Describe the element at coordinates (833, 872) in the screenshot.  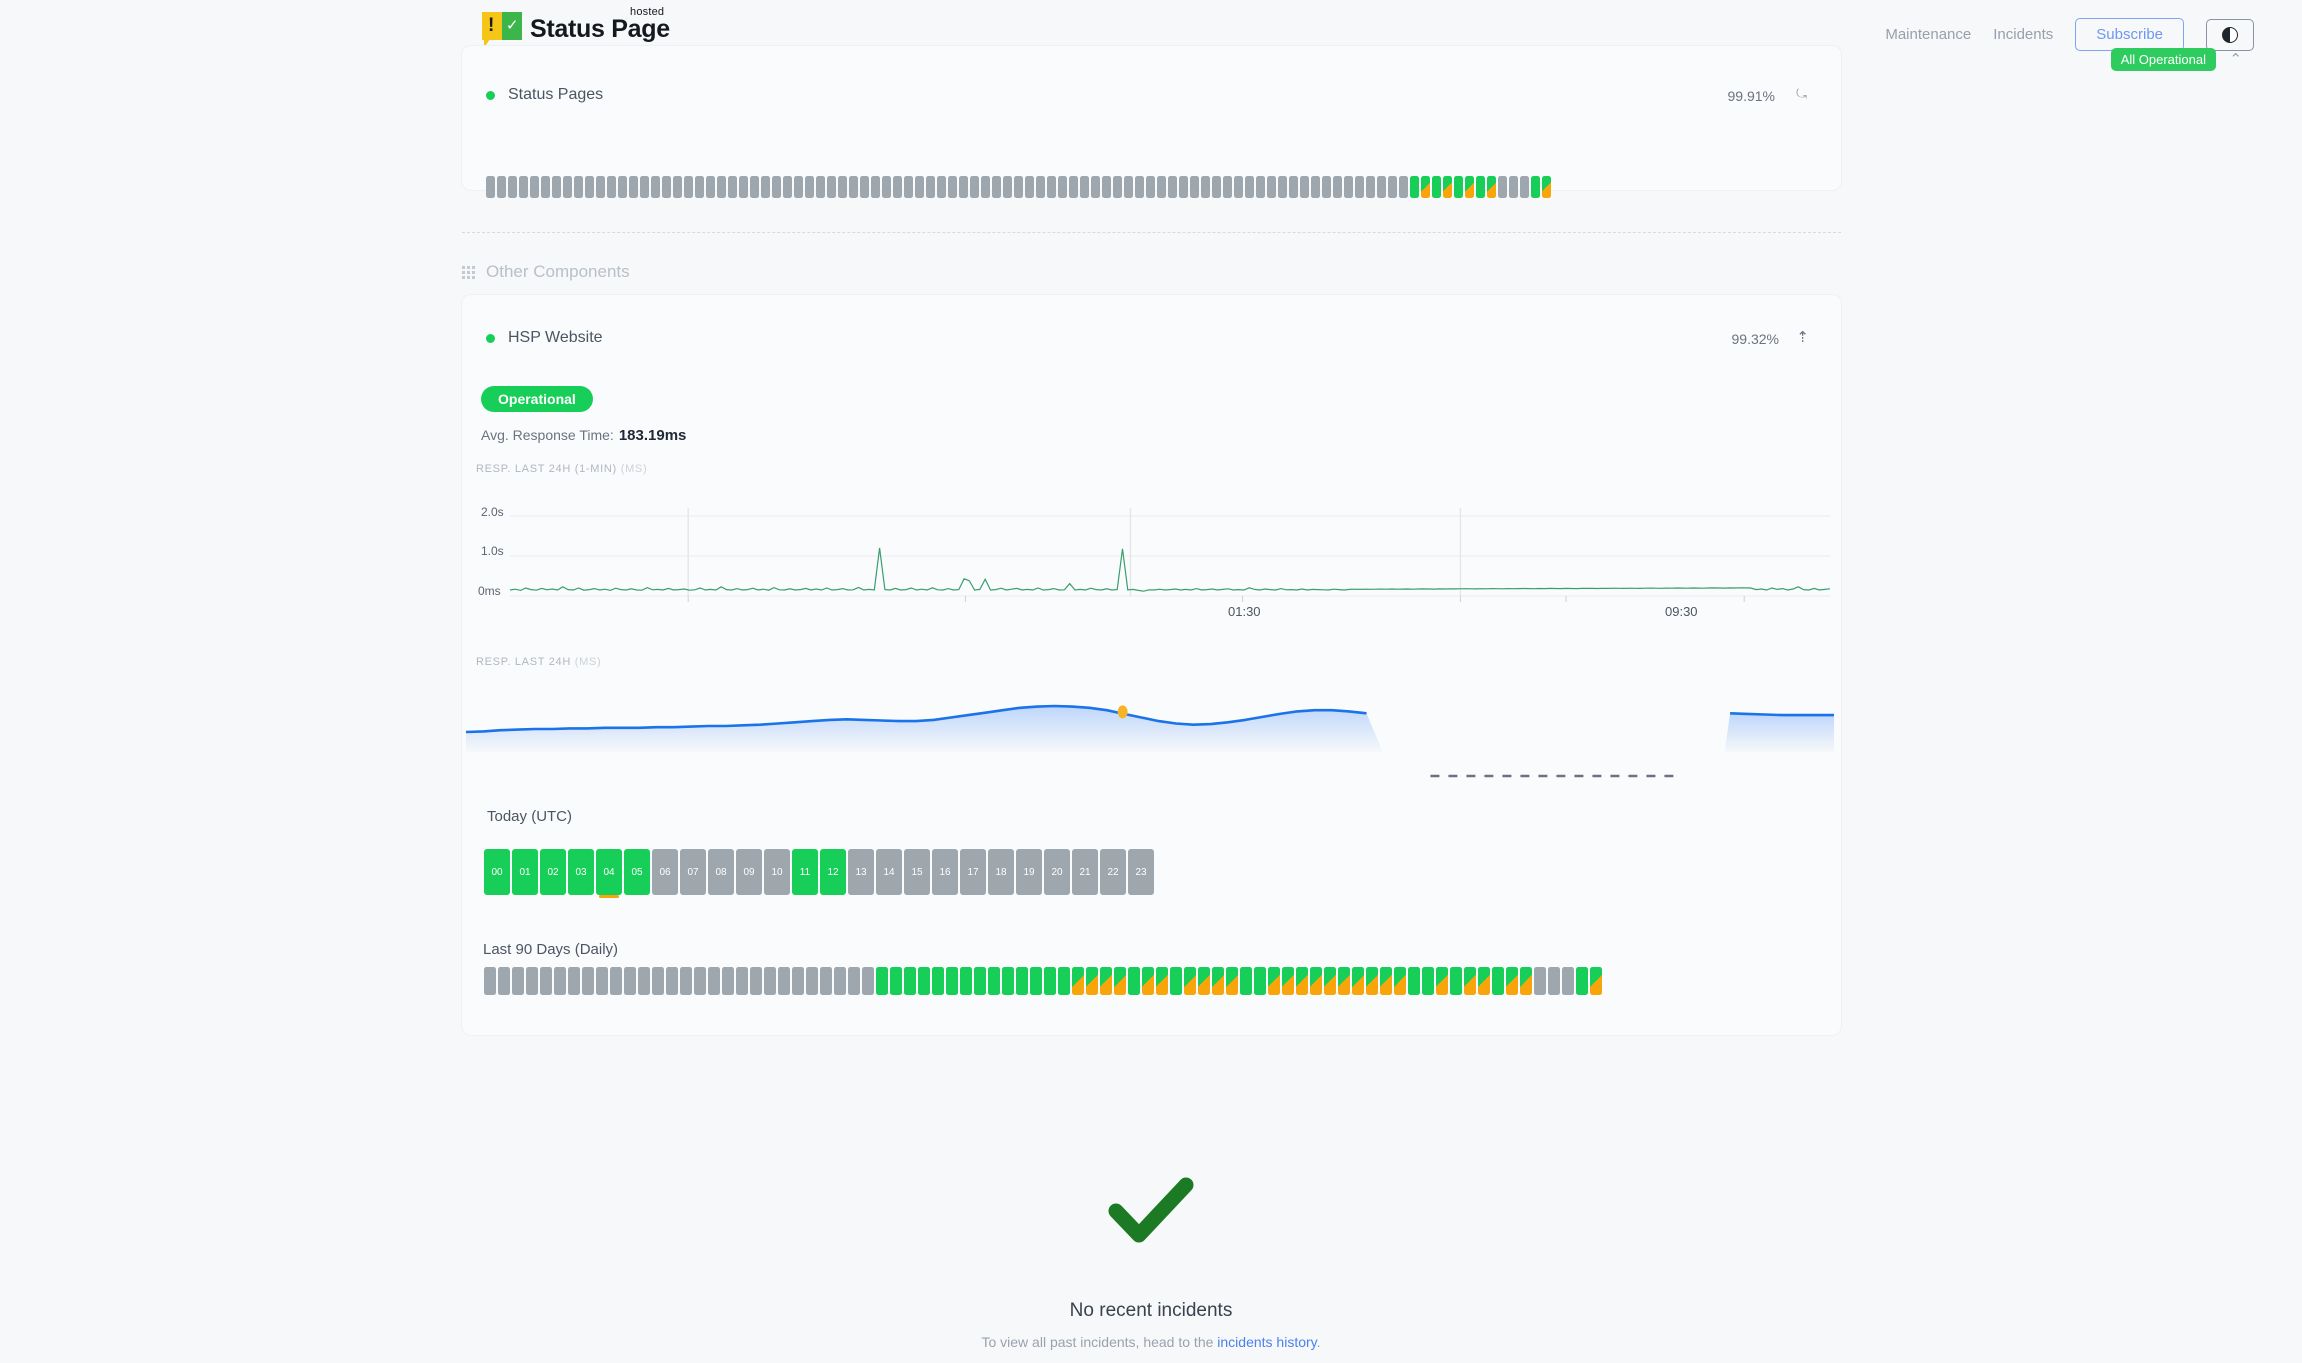
I see `hour-block-12: 12` at that location.